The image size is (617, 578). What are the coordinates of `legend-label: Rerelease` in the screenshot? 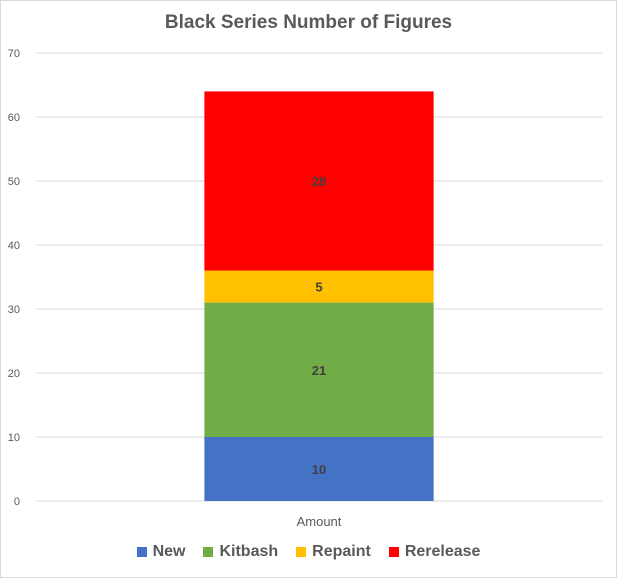 It's located at (442, 551).